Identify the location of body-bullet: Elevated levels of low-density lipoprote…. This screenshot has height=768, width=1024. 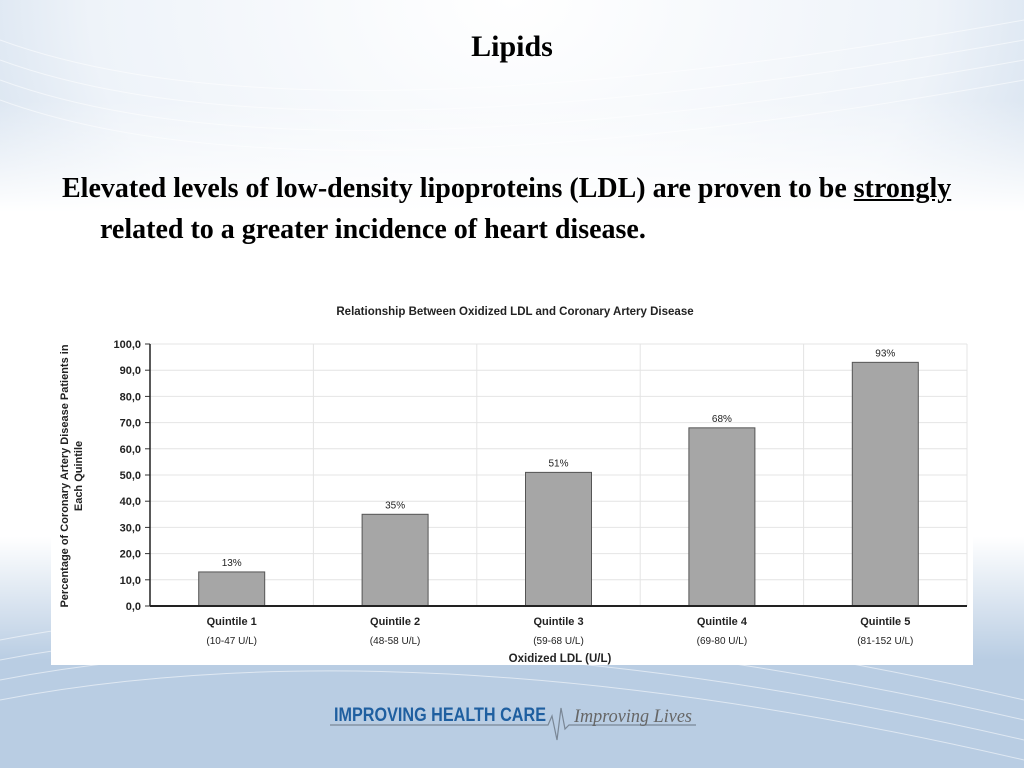
(531, 209).